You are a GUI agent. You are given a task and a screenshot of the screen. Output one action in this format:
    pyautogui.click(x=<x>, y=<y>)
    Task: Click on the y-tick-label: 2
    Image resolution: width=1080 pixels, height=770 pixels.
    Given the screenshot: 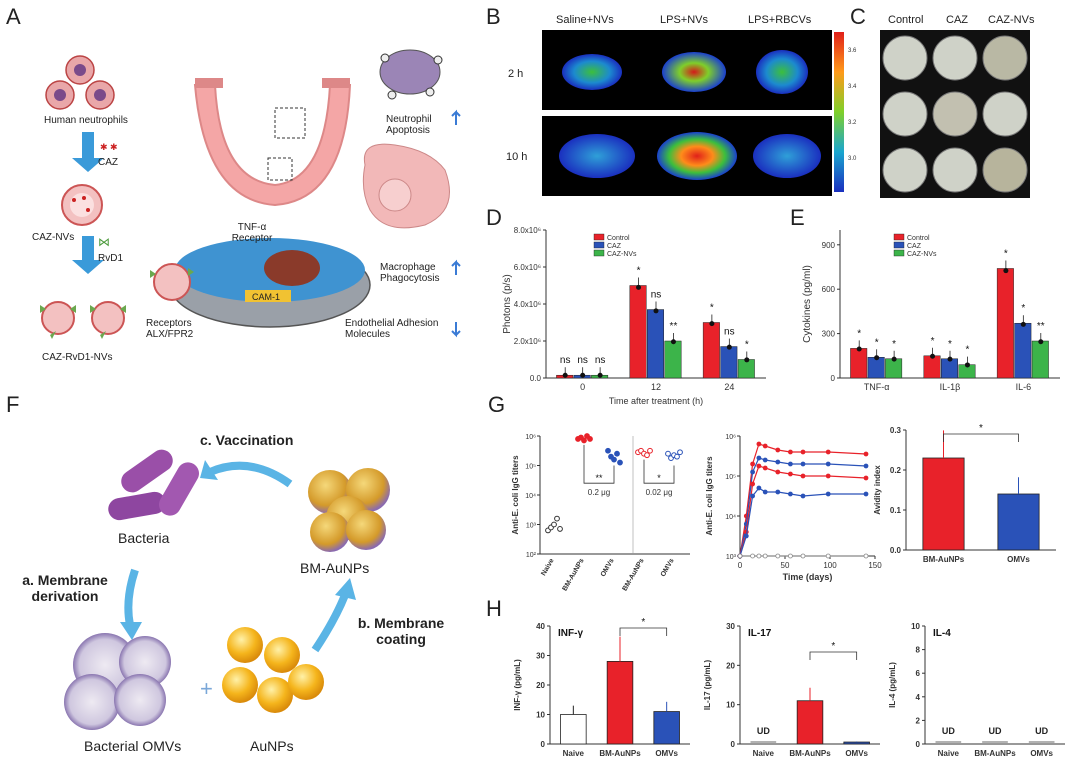 What is the action you would take?
    pyautogui.click(x=918, y=720)
    